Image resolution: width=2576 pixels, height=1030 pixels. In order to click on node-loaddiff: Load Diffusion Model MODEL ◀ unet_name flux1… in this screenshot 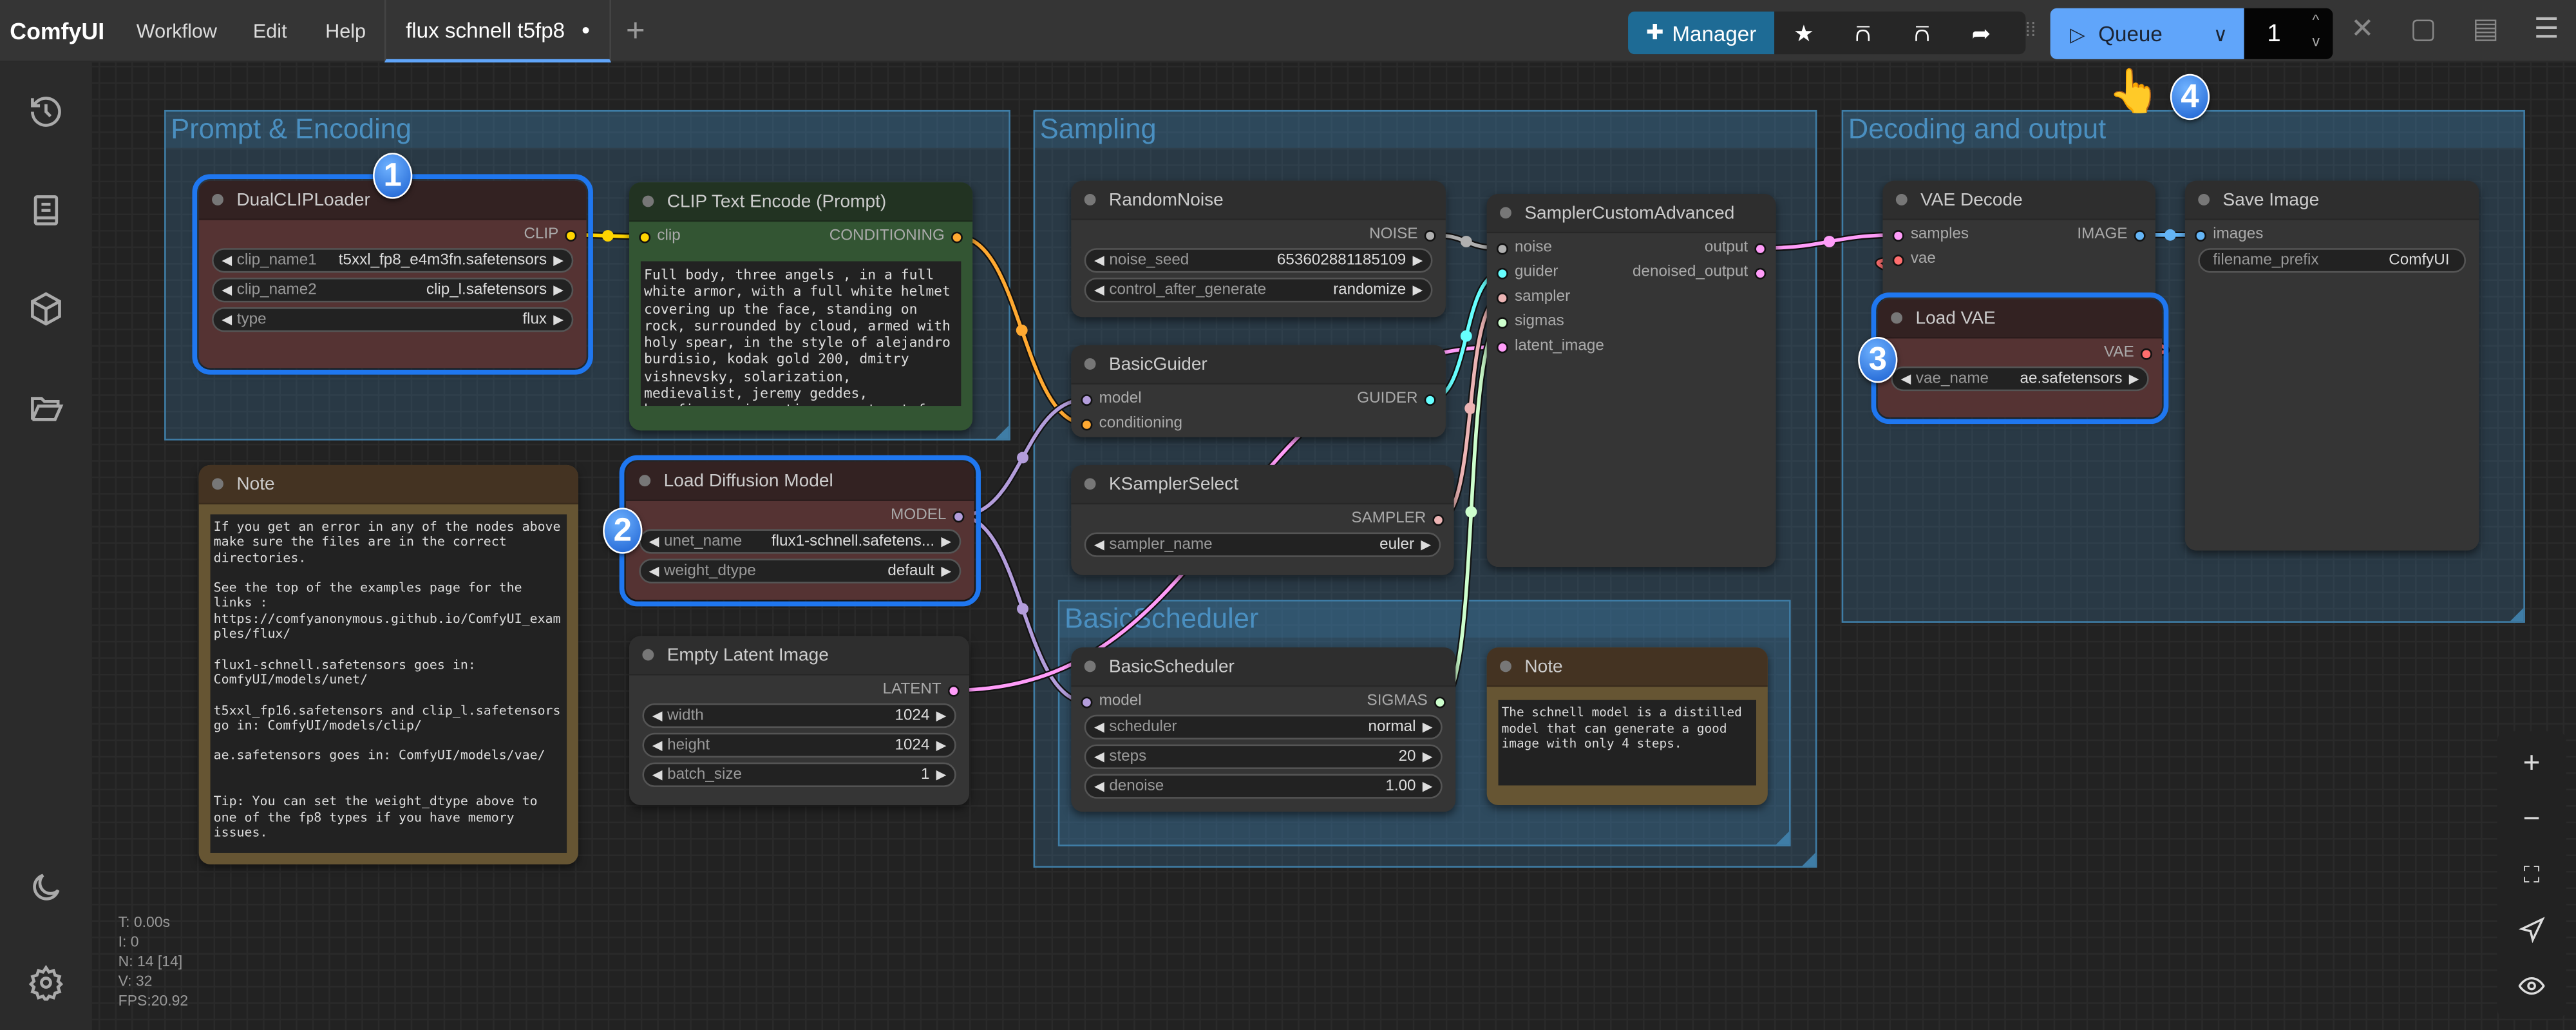, I will do `click(800, 531)`.